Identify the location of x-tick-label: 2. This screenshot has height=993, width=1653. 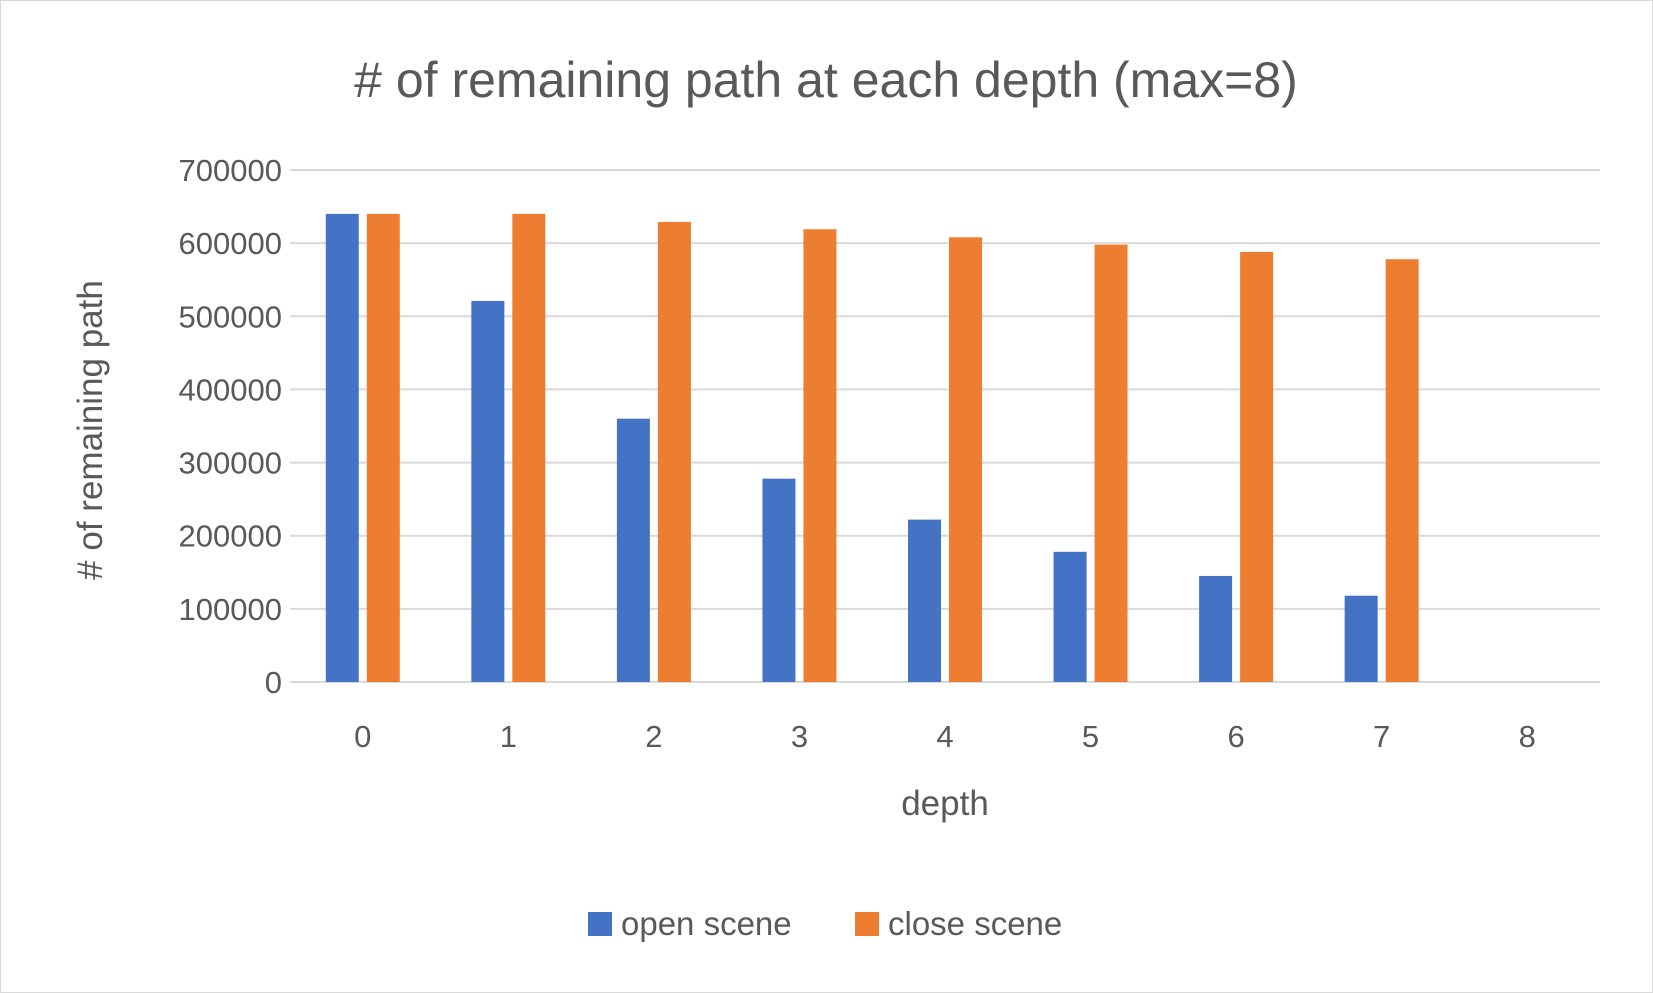
(653, 736).